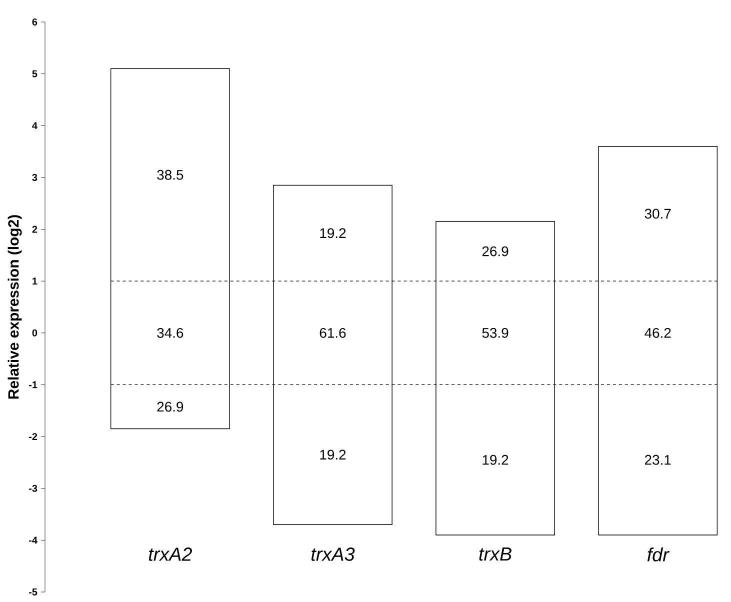 The width and height of the screenshot is (731, 602). I want to click on x-tick-label: trxA2, so click(170, 554).